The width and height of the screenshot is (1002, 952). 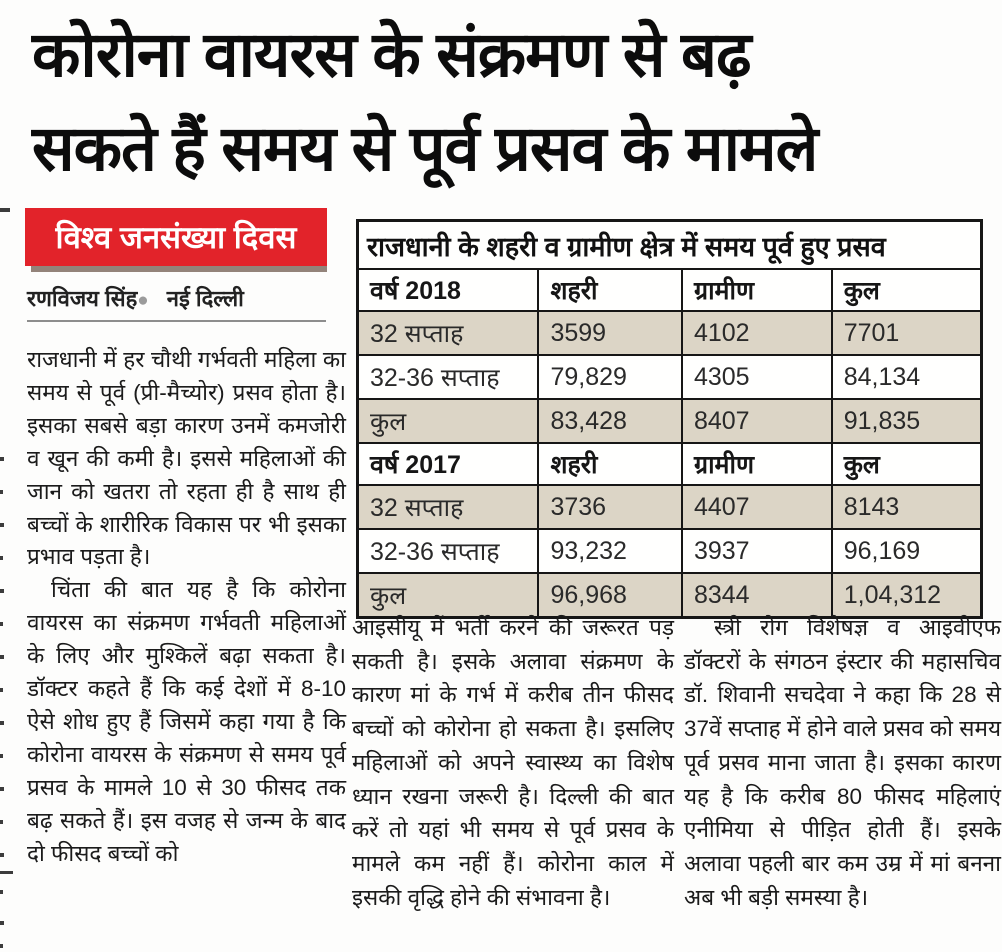 What do you see at coordinates (906, 507) in the screenshot?
I see `value-cell: 8143` at bounding box center [906, 507].